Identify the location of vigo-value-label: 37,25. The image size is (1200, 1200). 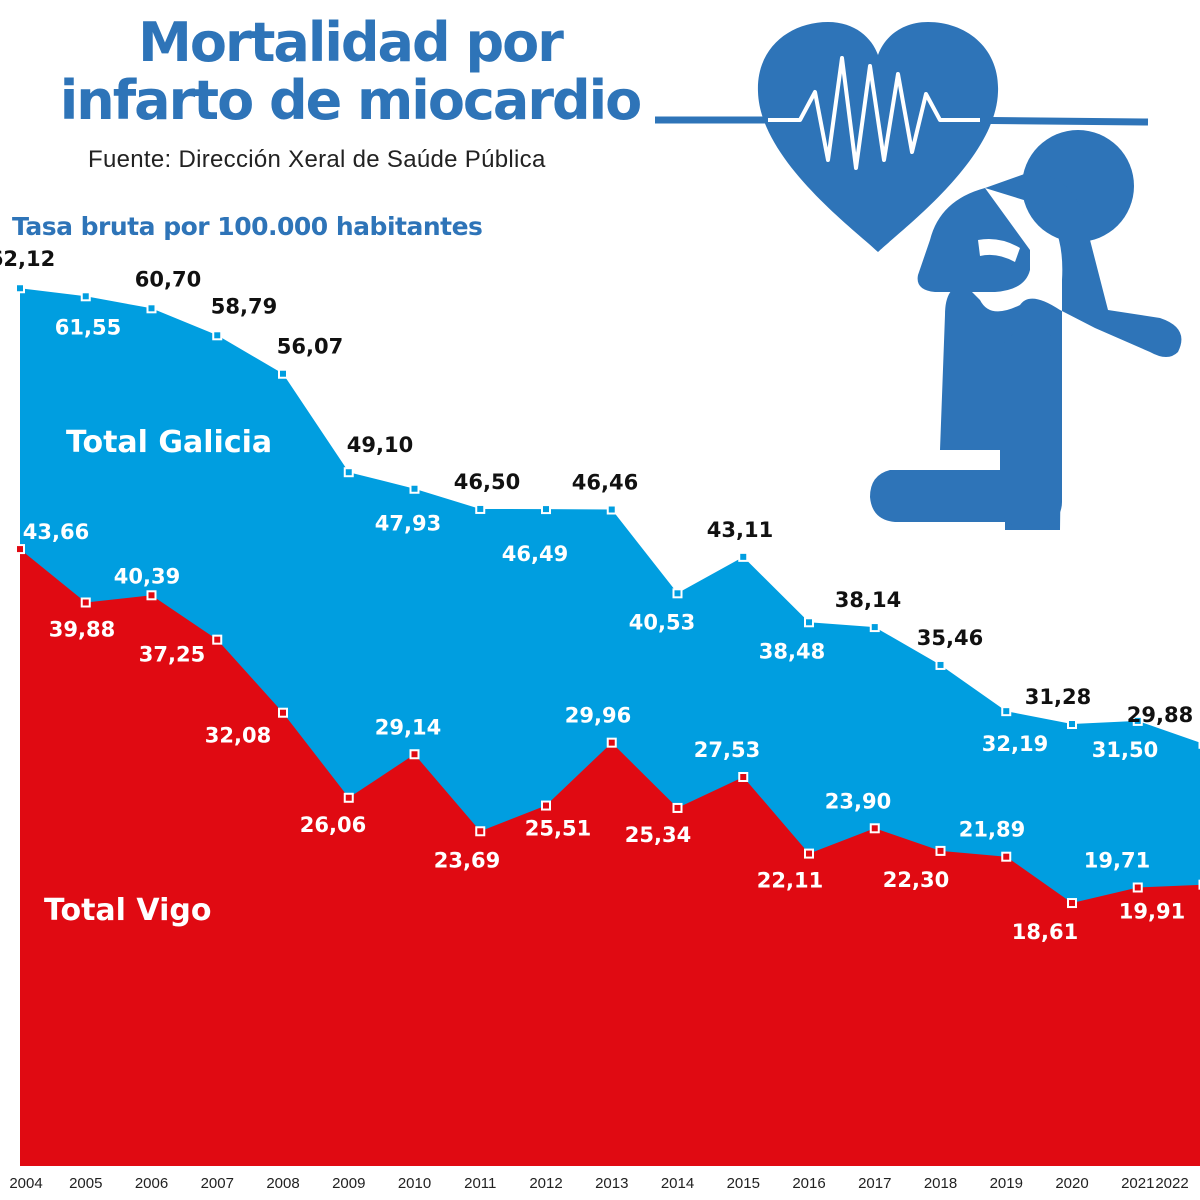
(172, 655).